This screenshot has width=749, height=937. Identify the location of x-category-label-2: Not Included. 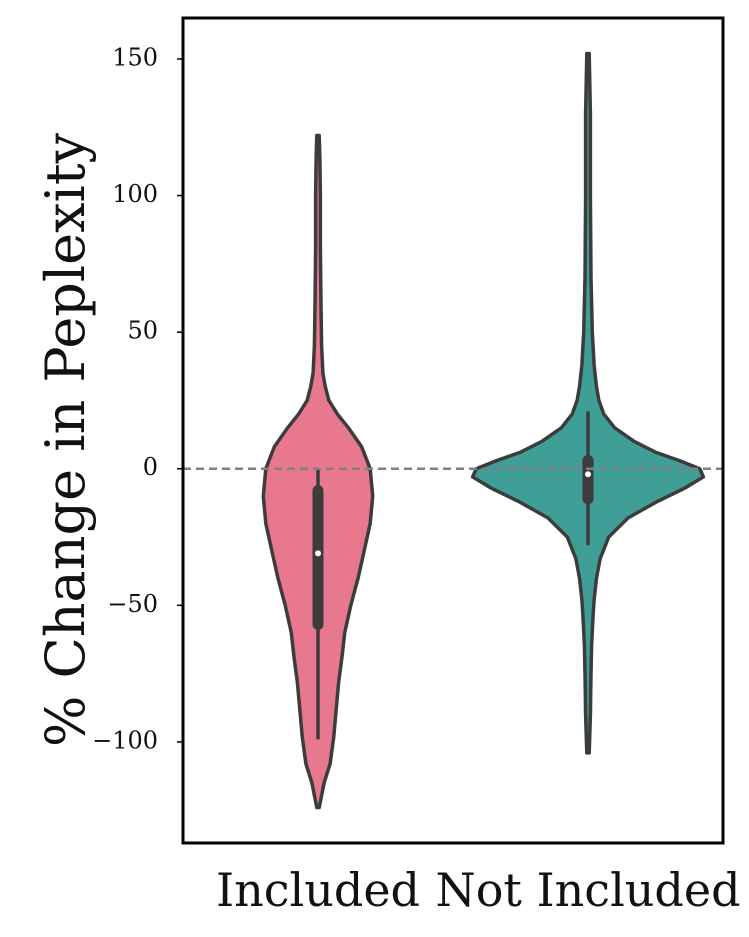
(587, 890).